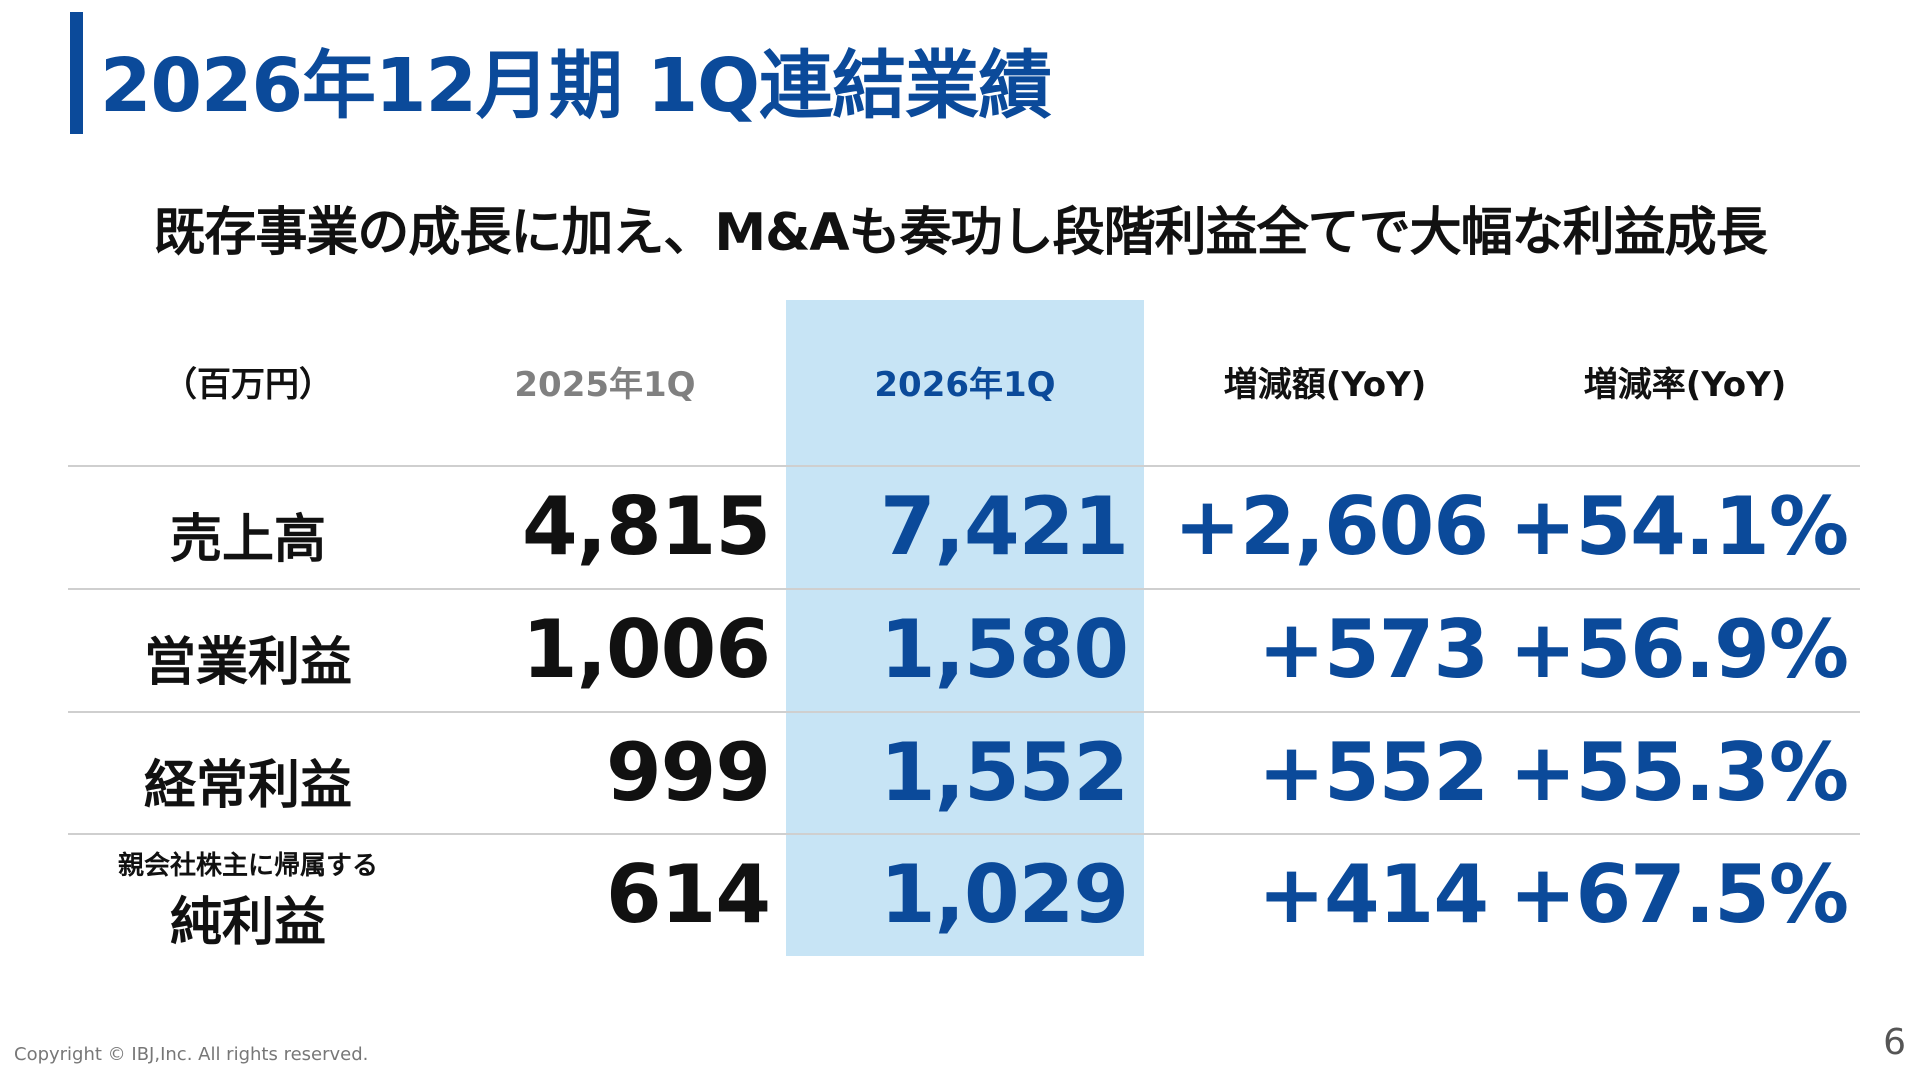  What do you see at coordinates (247, 663) in the screenshot?
I see `row-label-operating-profit: 営業利益` at bounding box center [247, 663].